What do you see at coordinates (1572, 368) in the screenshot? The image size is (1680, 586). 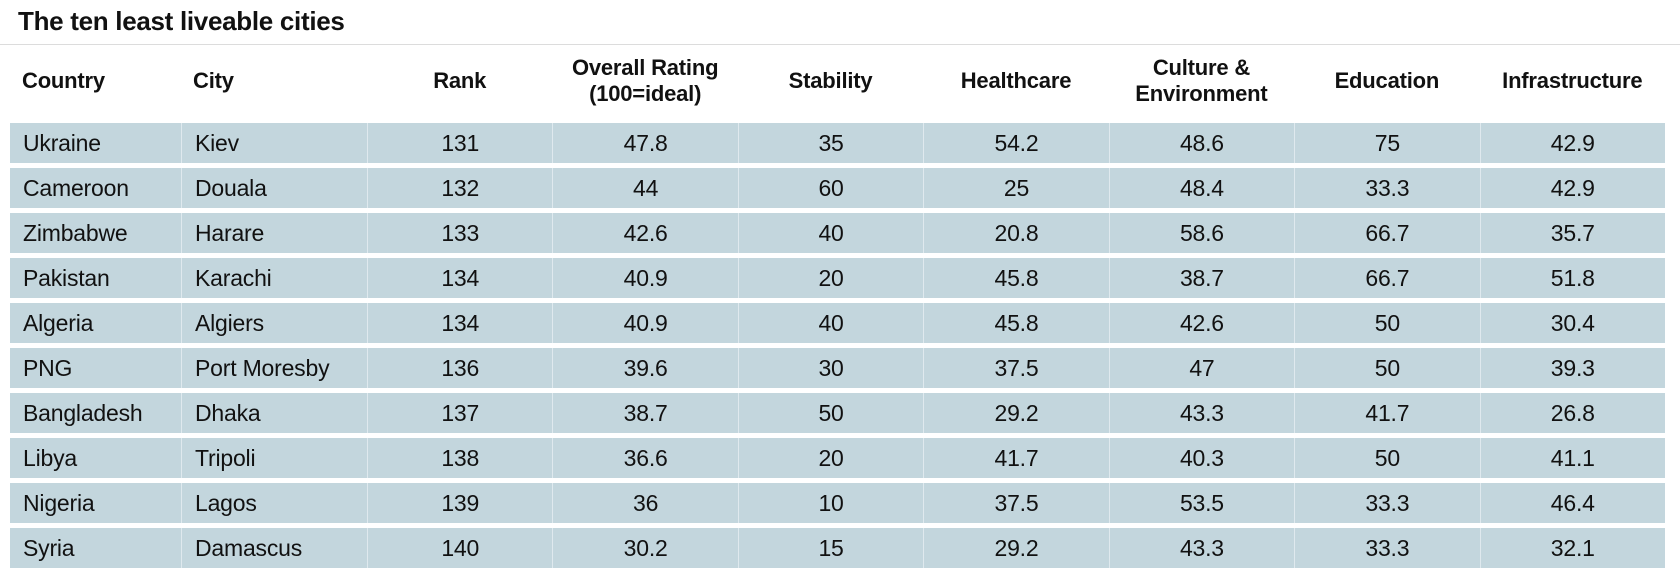 I see `cell-infrastructure: 39.3` at bounding box center [1572, 368].